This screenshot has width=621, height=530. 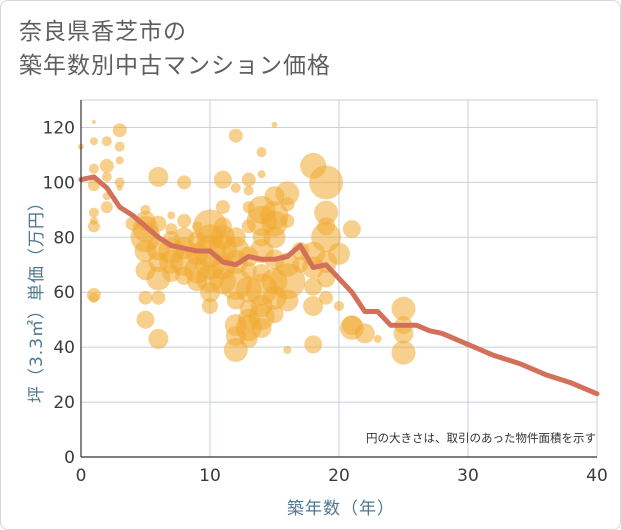 What do you see at coordinates (339, 476) in the screenshot?
I see `x-tick-label: 20` at bounding box center [339, 476].